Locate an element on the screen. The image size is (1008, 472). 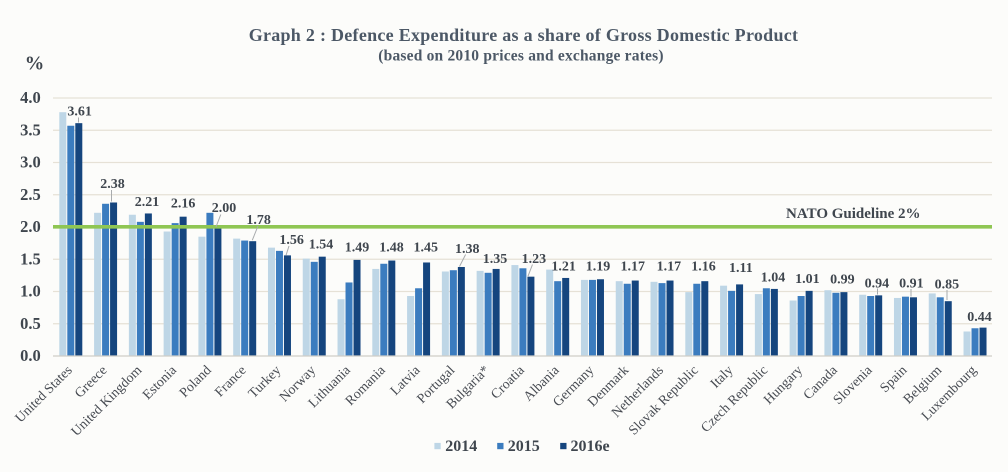
svg-text: 2.00 is located at coordinates (224, 208).